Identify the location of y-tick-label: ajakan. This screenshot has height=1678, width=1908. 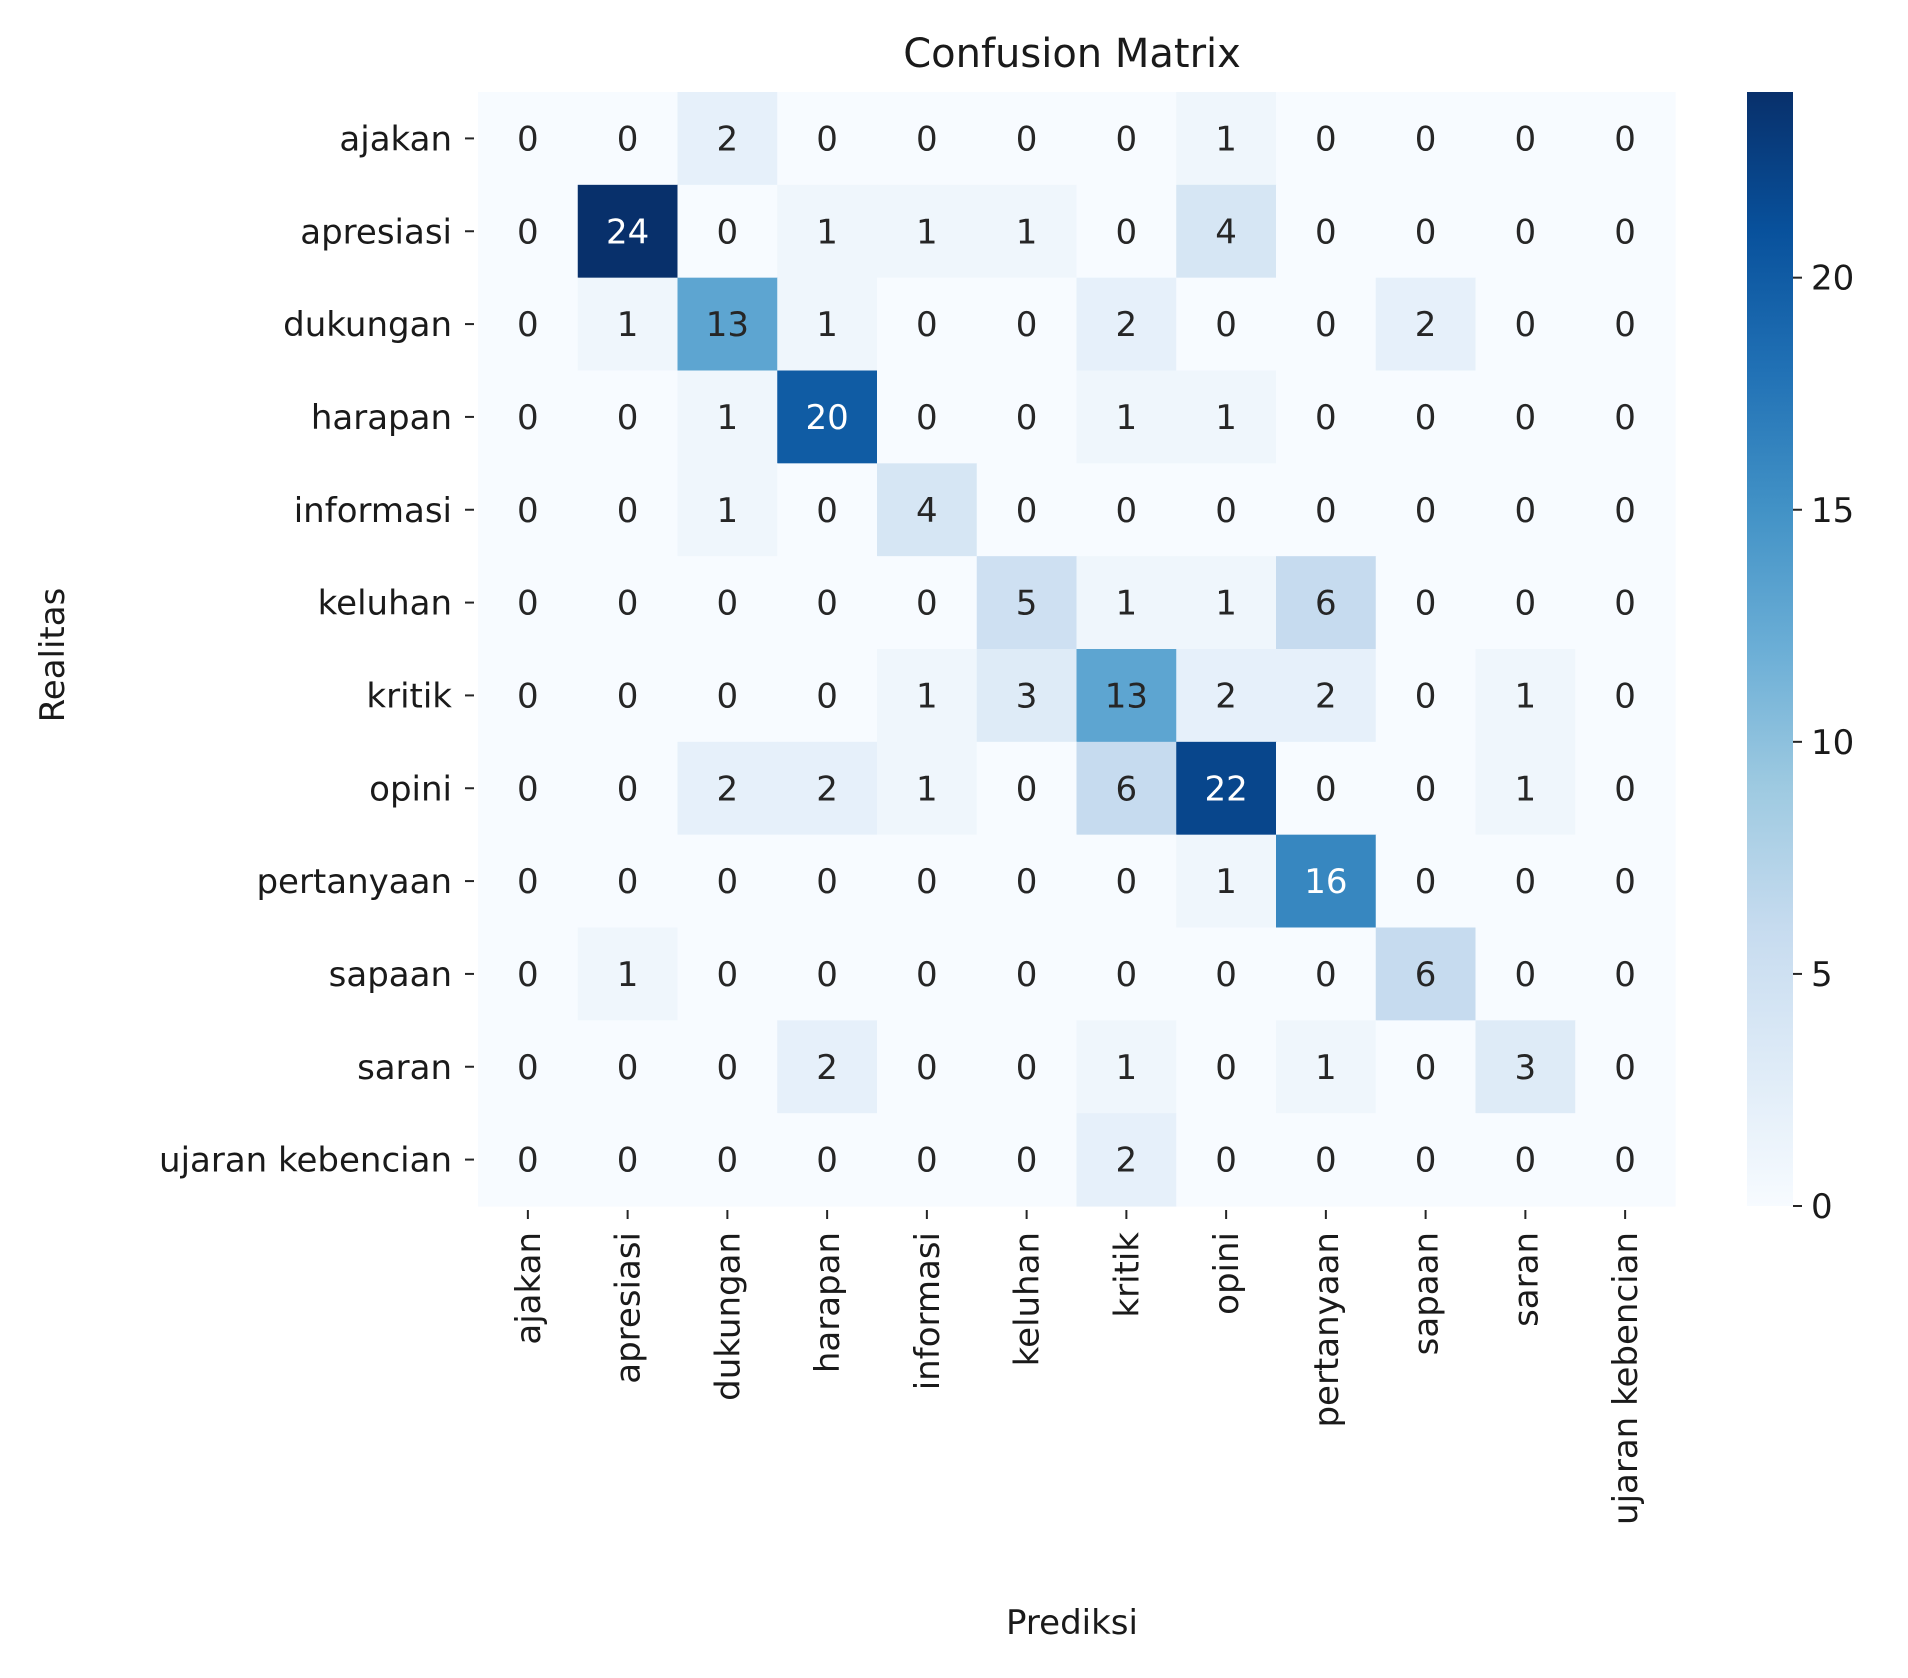
(395, 139).